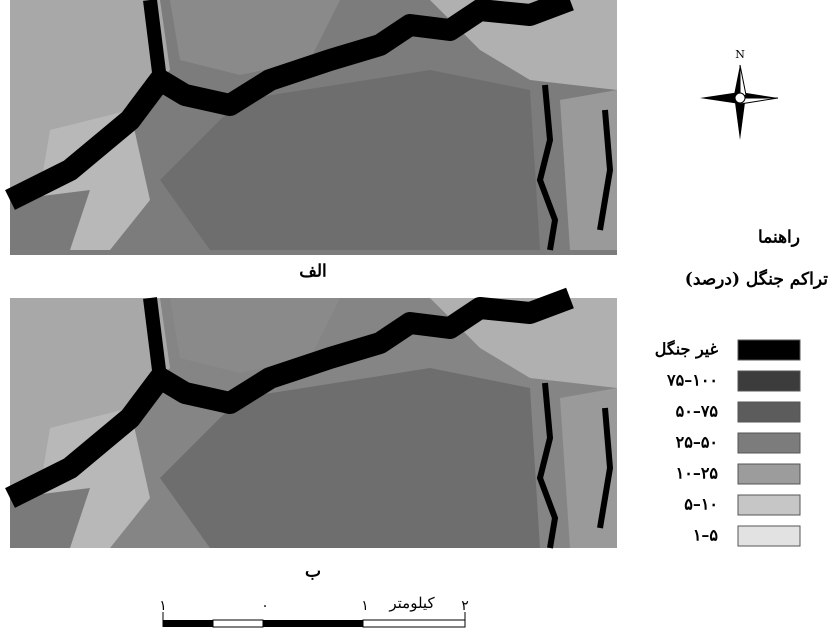 The image size is (832, 630). Describe the element at coordinates (313, 572) in the screenshot. I see `panel-label: ب` at that location.